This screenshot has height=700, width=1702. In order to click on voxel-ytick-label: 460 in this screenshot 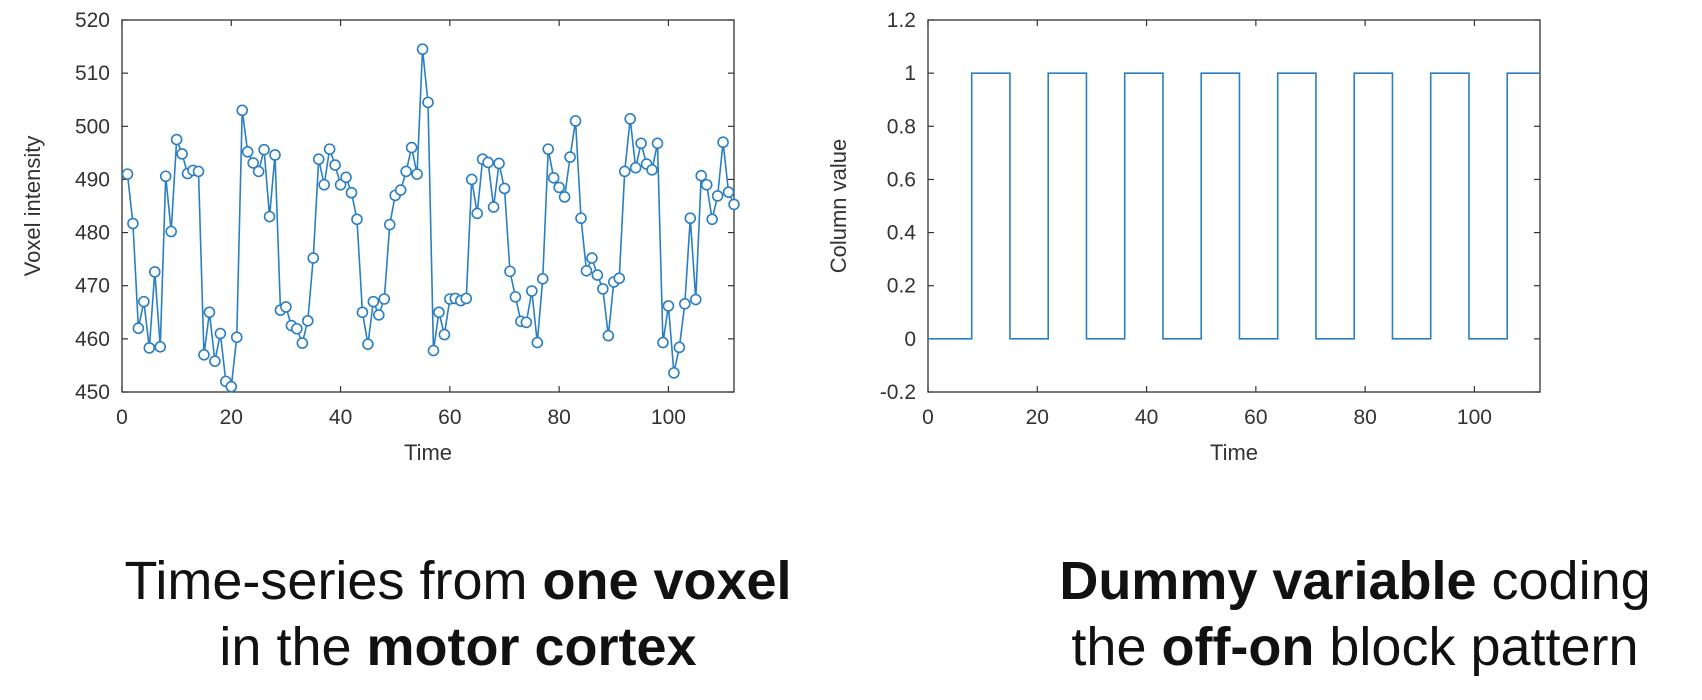, I will do `click(92, 339)`.